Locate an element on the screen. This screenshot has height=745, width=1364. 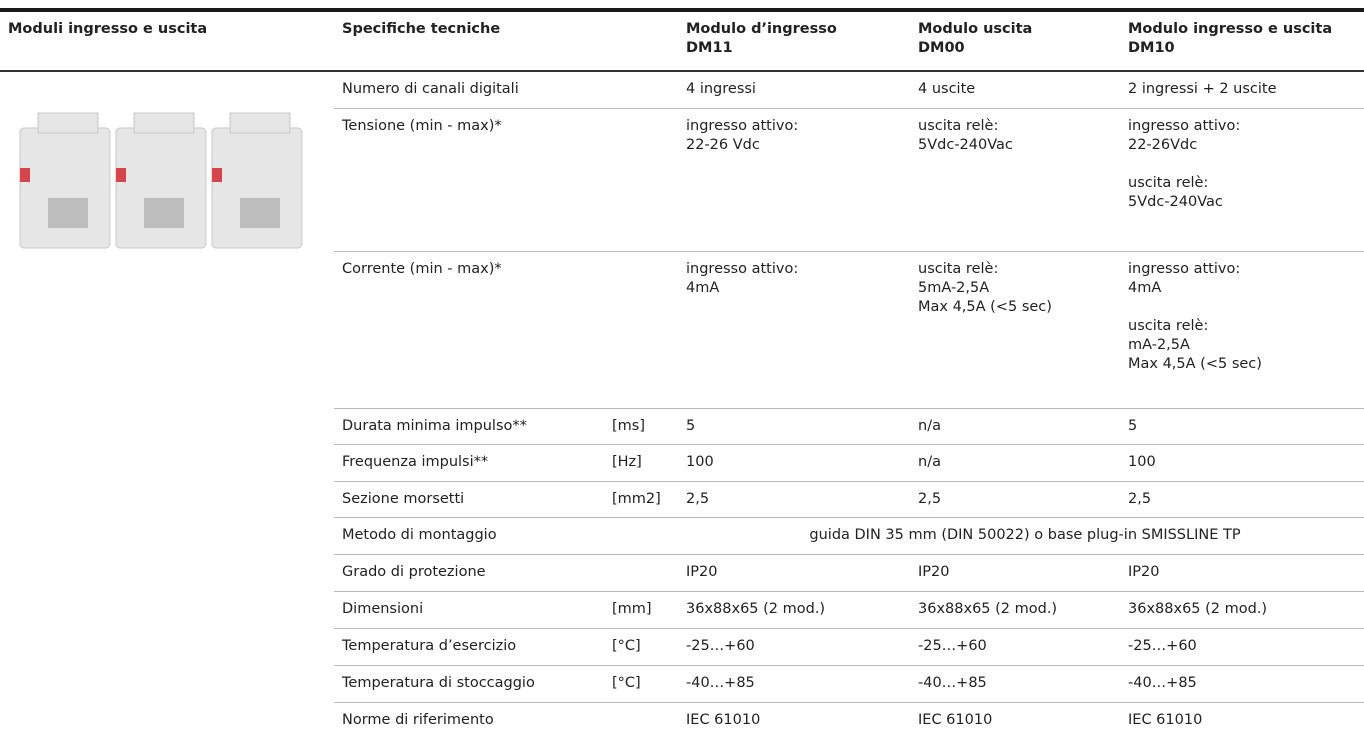
value-cell: uscita relè: 5mA-2,5A Max 4,5A (<5 sec) is located at coordinates (1015, 330).